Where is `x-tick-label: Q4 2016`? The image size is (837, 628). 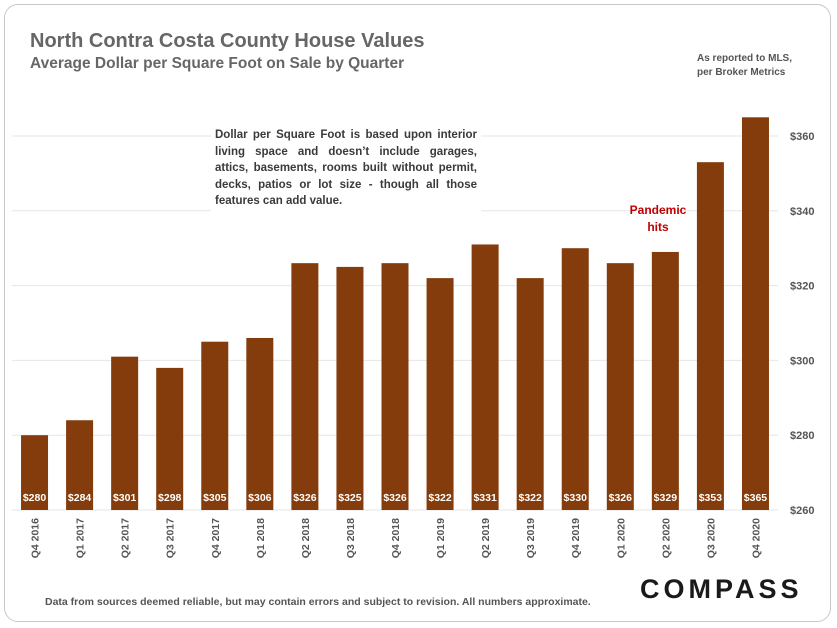
x-tick-label: Q4 2016 is located at coordinates (36, 538).